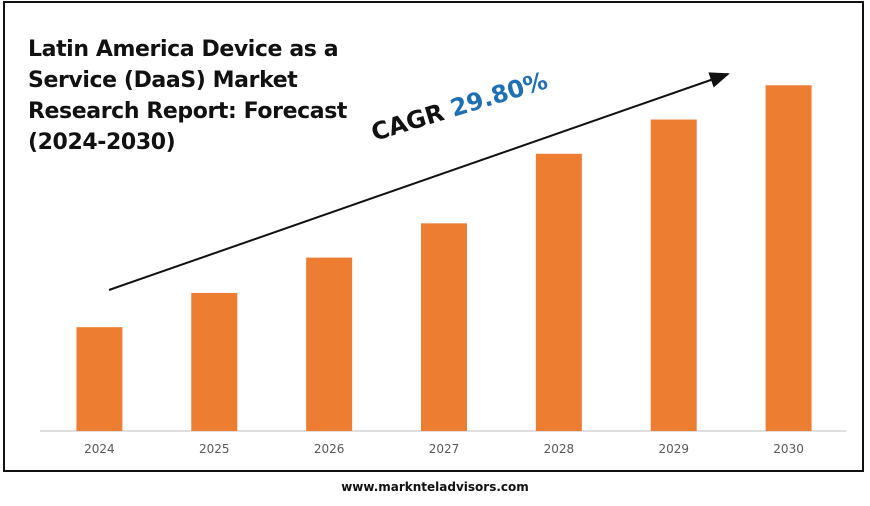 Image resolution: width=870 pixels, height=506 pixels. I want to click on x-tick-label: 2024, so click(99, 449).